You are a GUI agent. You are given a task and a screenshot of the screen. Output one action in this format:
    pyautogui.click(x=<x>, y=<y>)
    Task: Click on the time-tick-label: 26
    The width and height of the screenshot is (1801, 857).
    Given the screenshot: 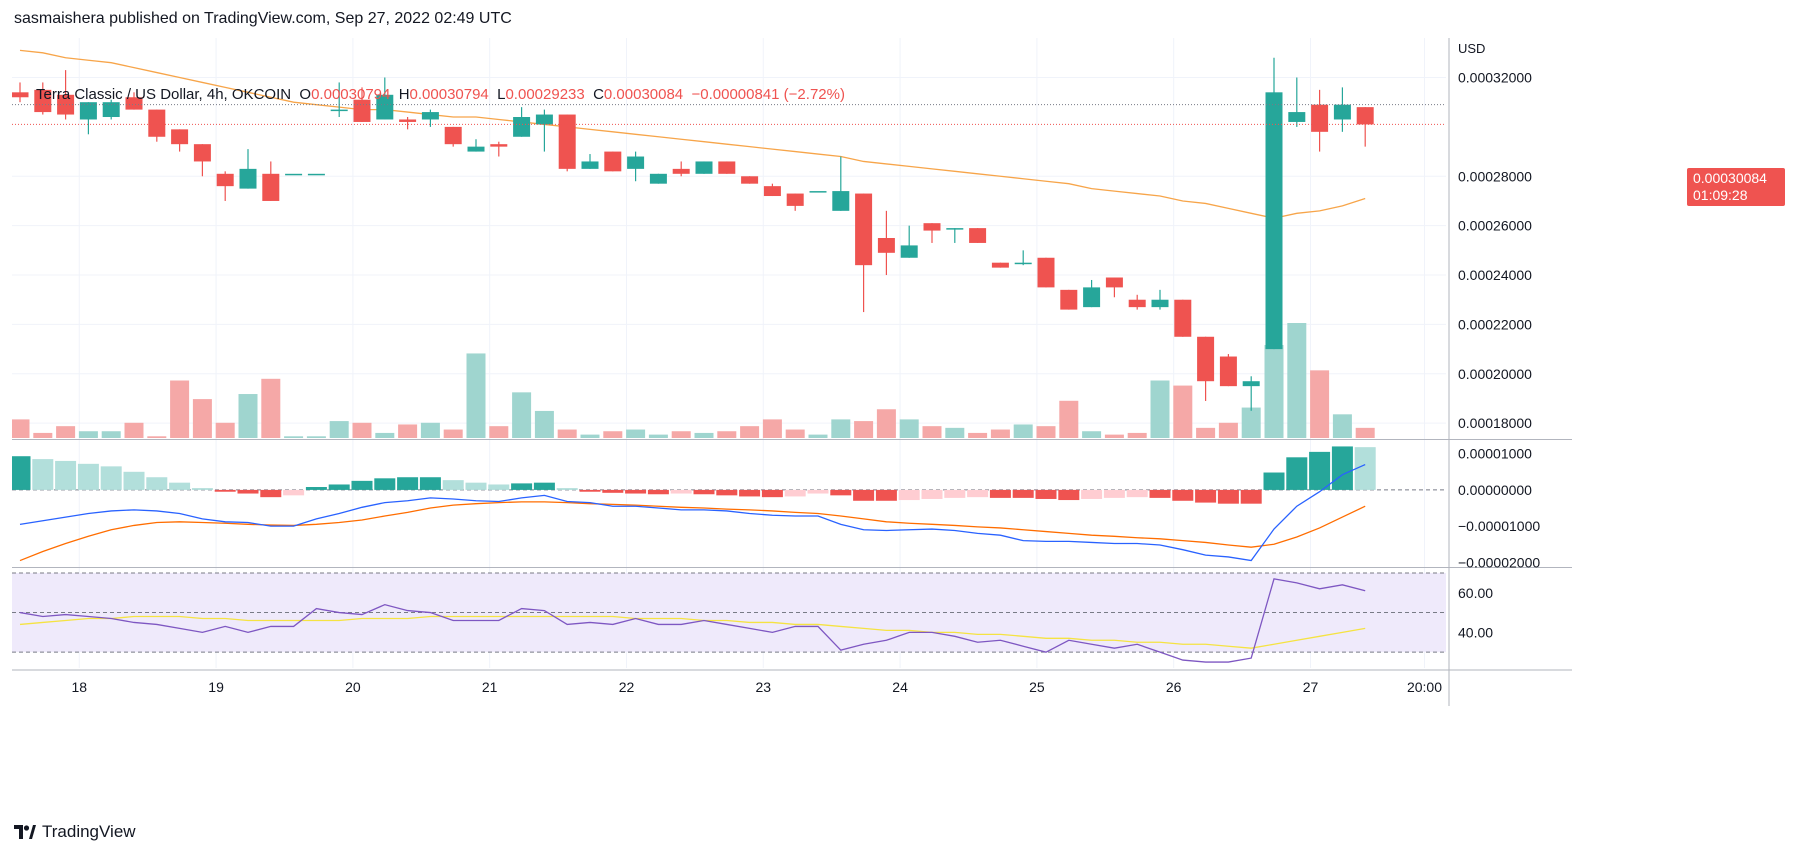 What is the action you would take?
    pyautogui.click(x=1174, y=687)
    